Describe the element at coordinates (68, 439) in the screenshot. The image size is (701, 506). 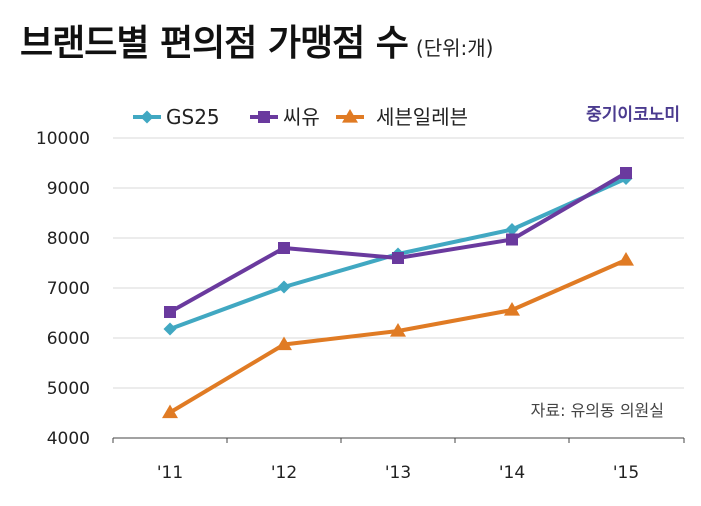
I see `y-tick-label: 4000` at that location.